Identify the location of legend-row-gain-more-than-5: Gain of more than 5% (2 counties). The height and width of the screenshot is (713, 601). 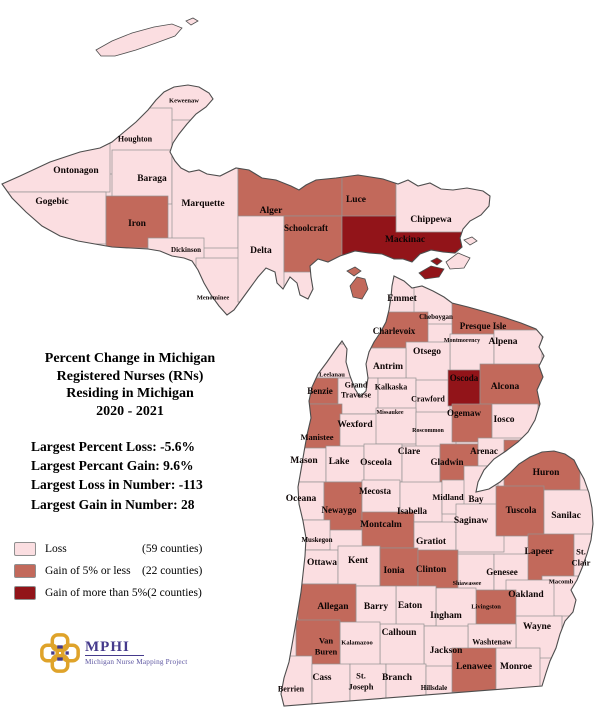
(108, 593).